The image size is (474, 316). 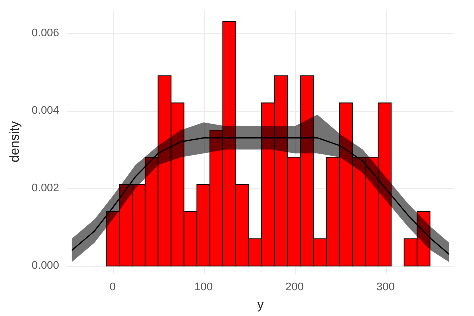 What do you see at coordinates (204, 288) in the screenshot?
I see `x-tick-label: 100` at bounding box center [204, 288].